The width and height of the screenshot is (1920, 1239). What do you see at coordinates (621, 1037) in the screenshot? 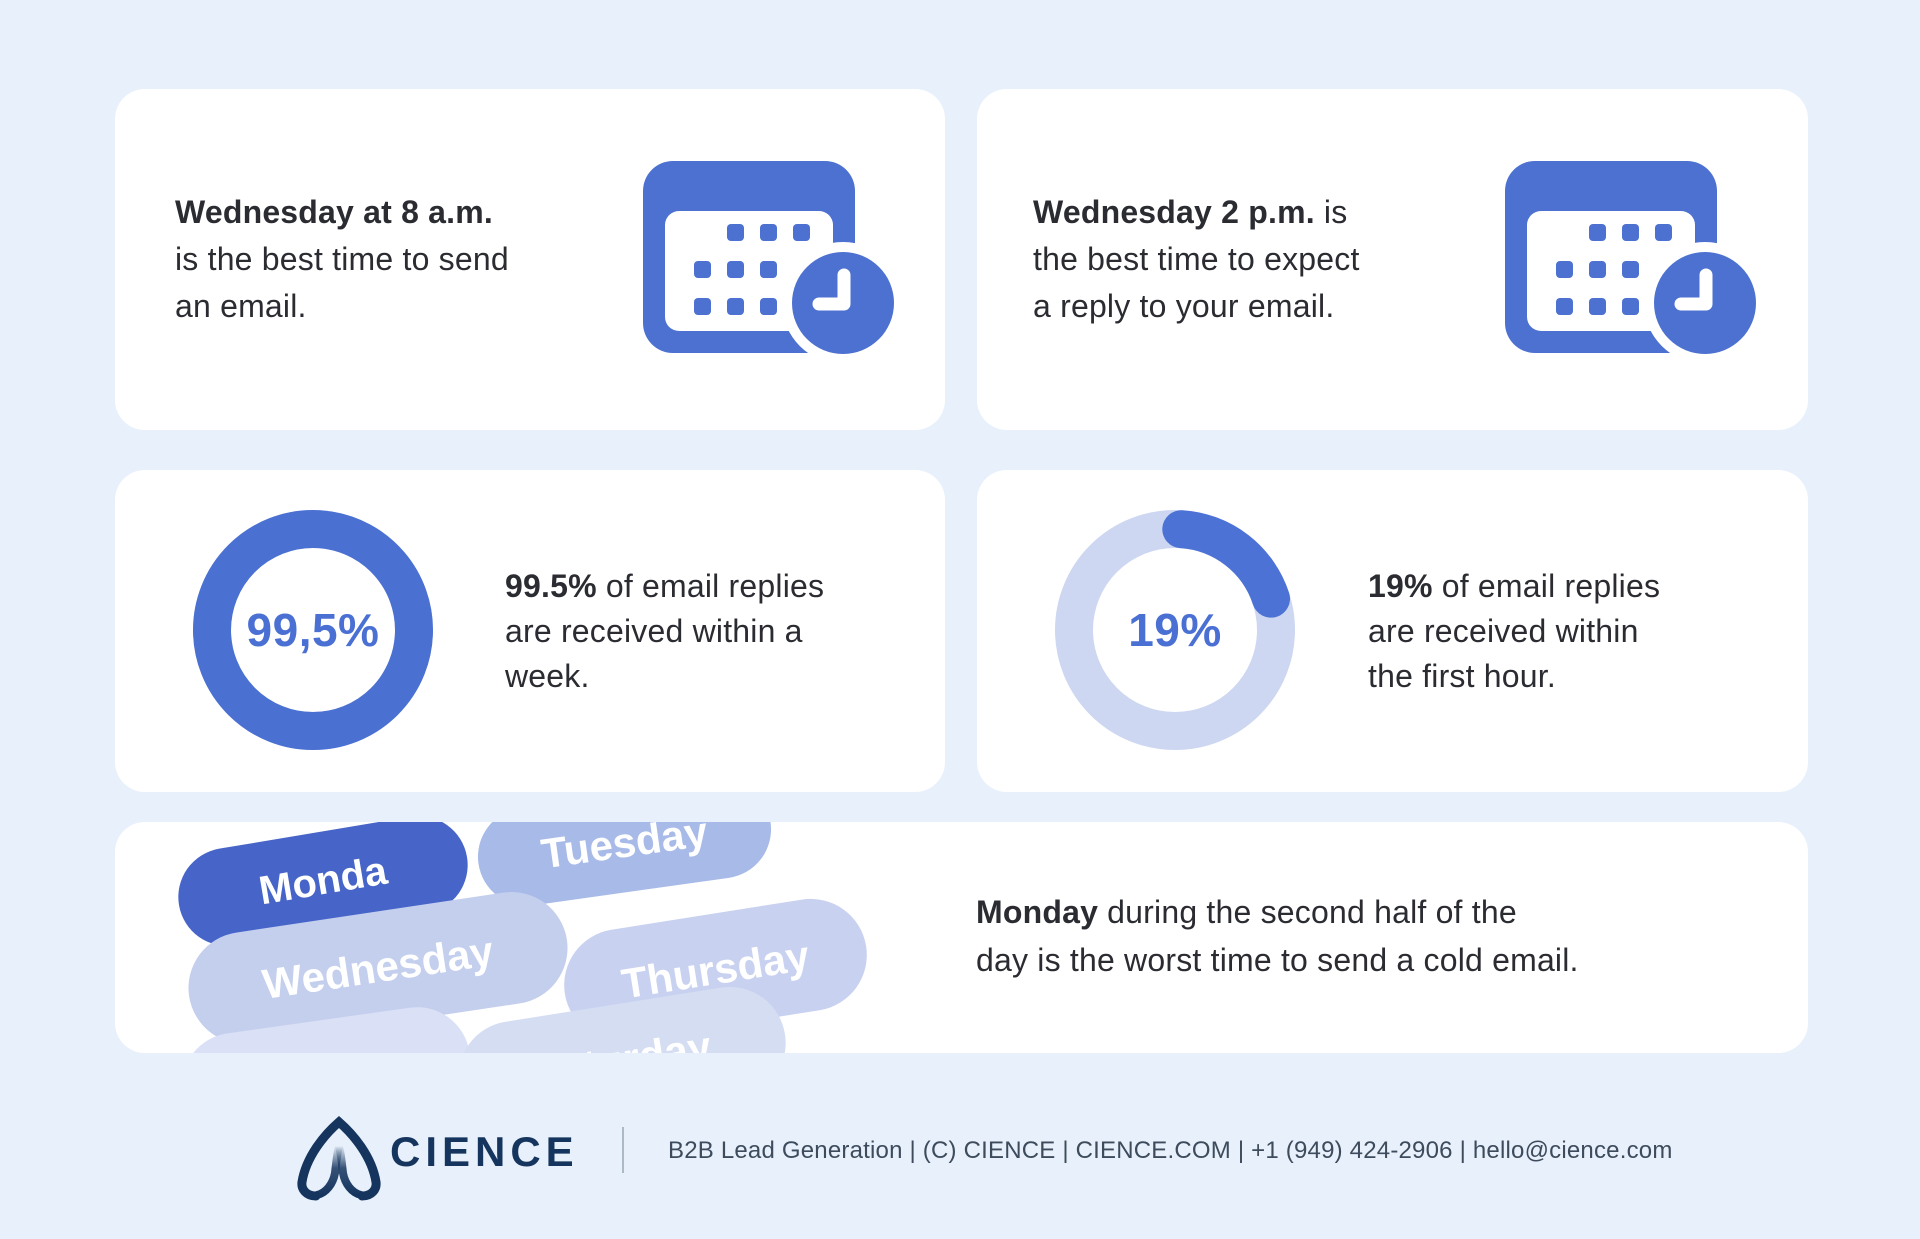
I see `pill-label: Saturday` at bounding box center [621, 1037].